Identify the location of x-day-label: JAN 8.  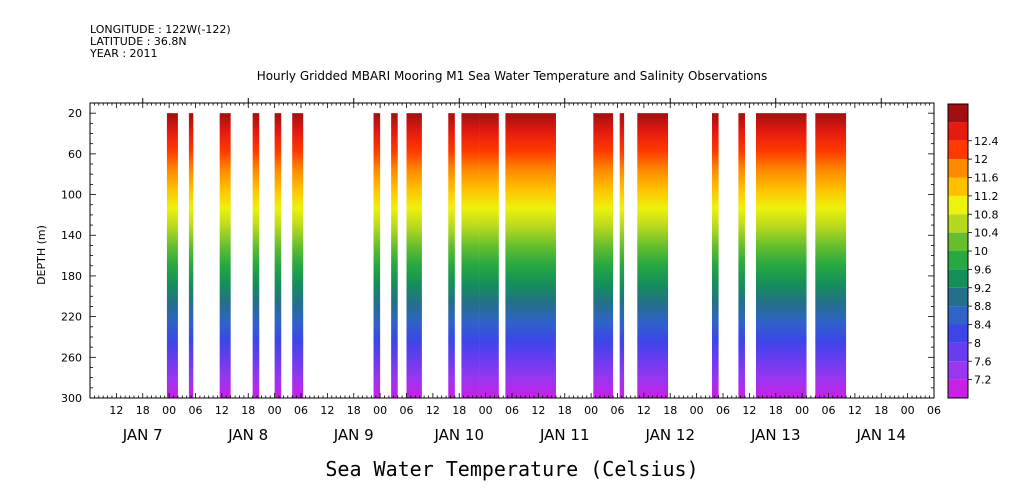
(247, 435).